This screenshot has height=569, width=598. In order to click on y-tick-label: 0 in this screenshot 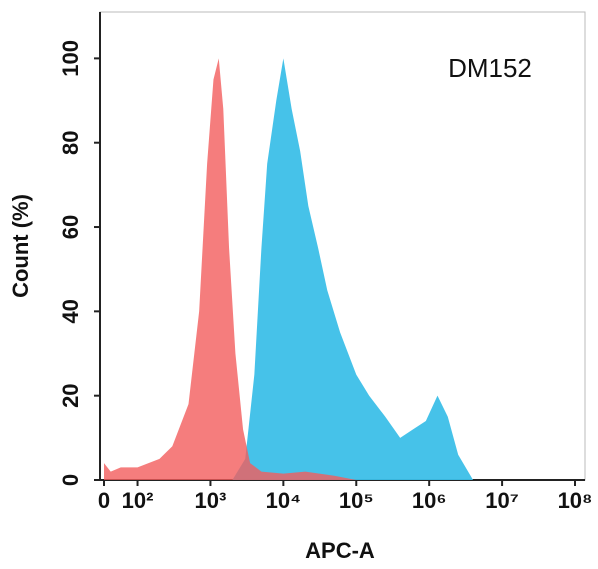, I will do `click(70, 480)`.